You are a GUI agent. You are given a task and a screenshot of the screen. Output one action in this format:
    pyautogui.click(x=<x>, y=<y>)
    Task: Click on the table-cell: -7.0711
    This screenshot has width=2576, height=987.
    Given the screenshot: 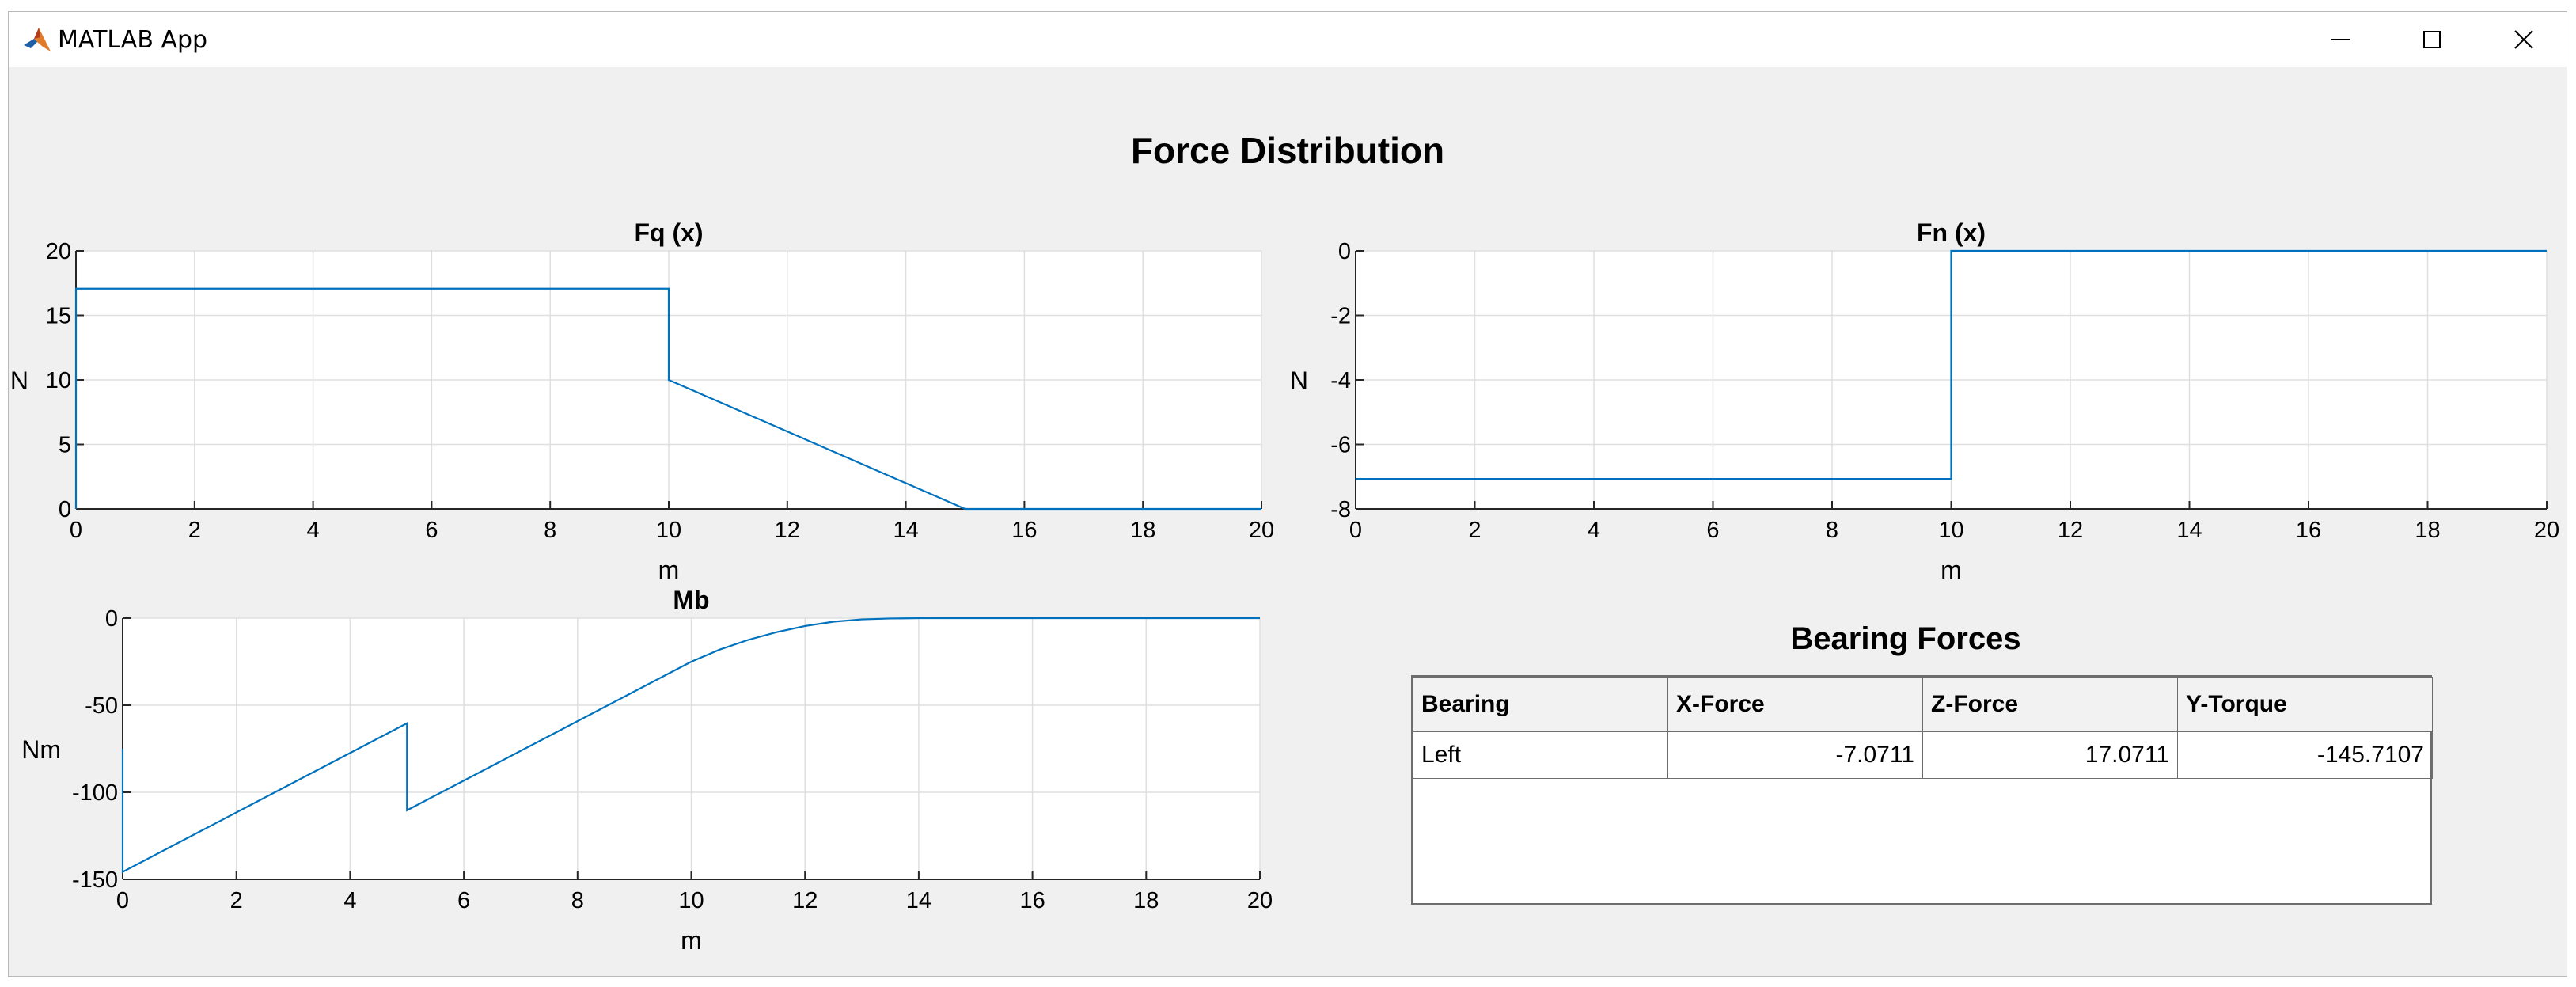 What is the action you would take?
    pyautogui.click(x=1795, y=755)
    